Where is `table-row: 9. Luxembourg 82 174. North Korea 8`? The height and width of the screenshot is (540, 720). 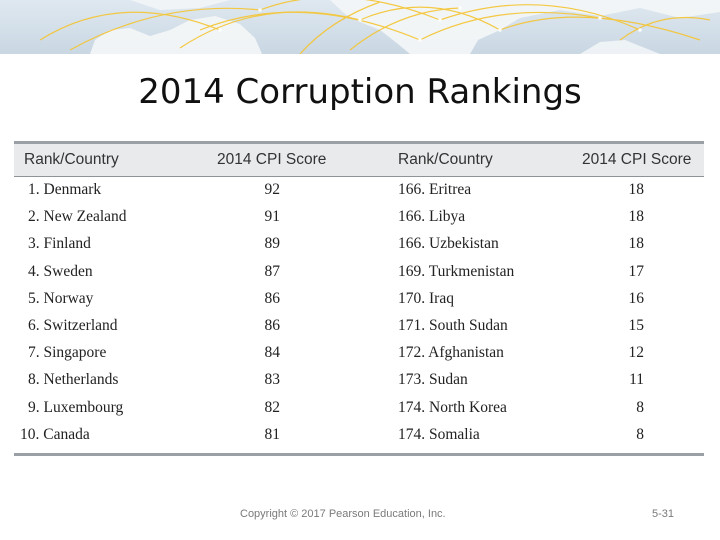
table-row: 9. Luxembourg 82 174. North Korea 8 is located at coordinates (359, 409).